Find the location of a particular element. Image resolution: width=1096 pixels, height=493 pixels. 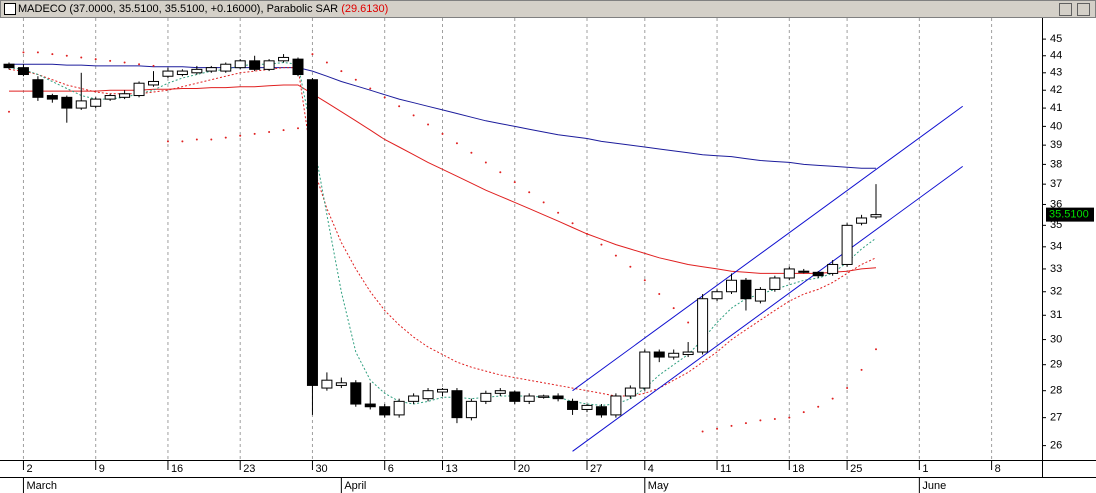

x-tick-label: 8 is located at coordinates (998, 469).